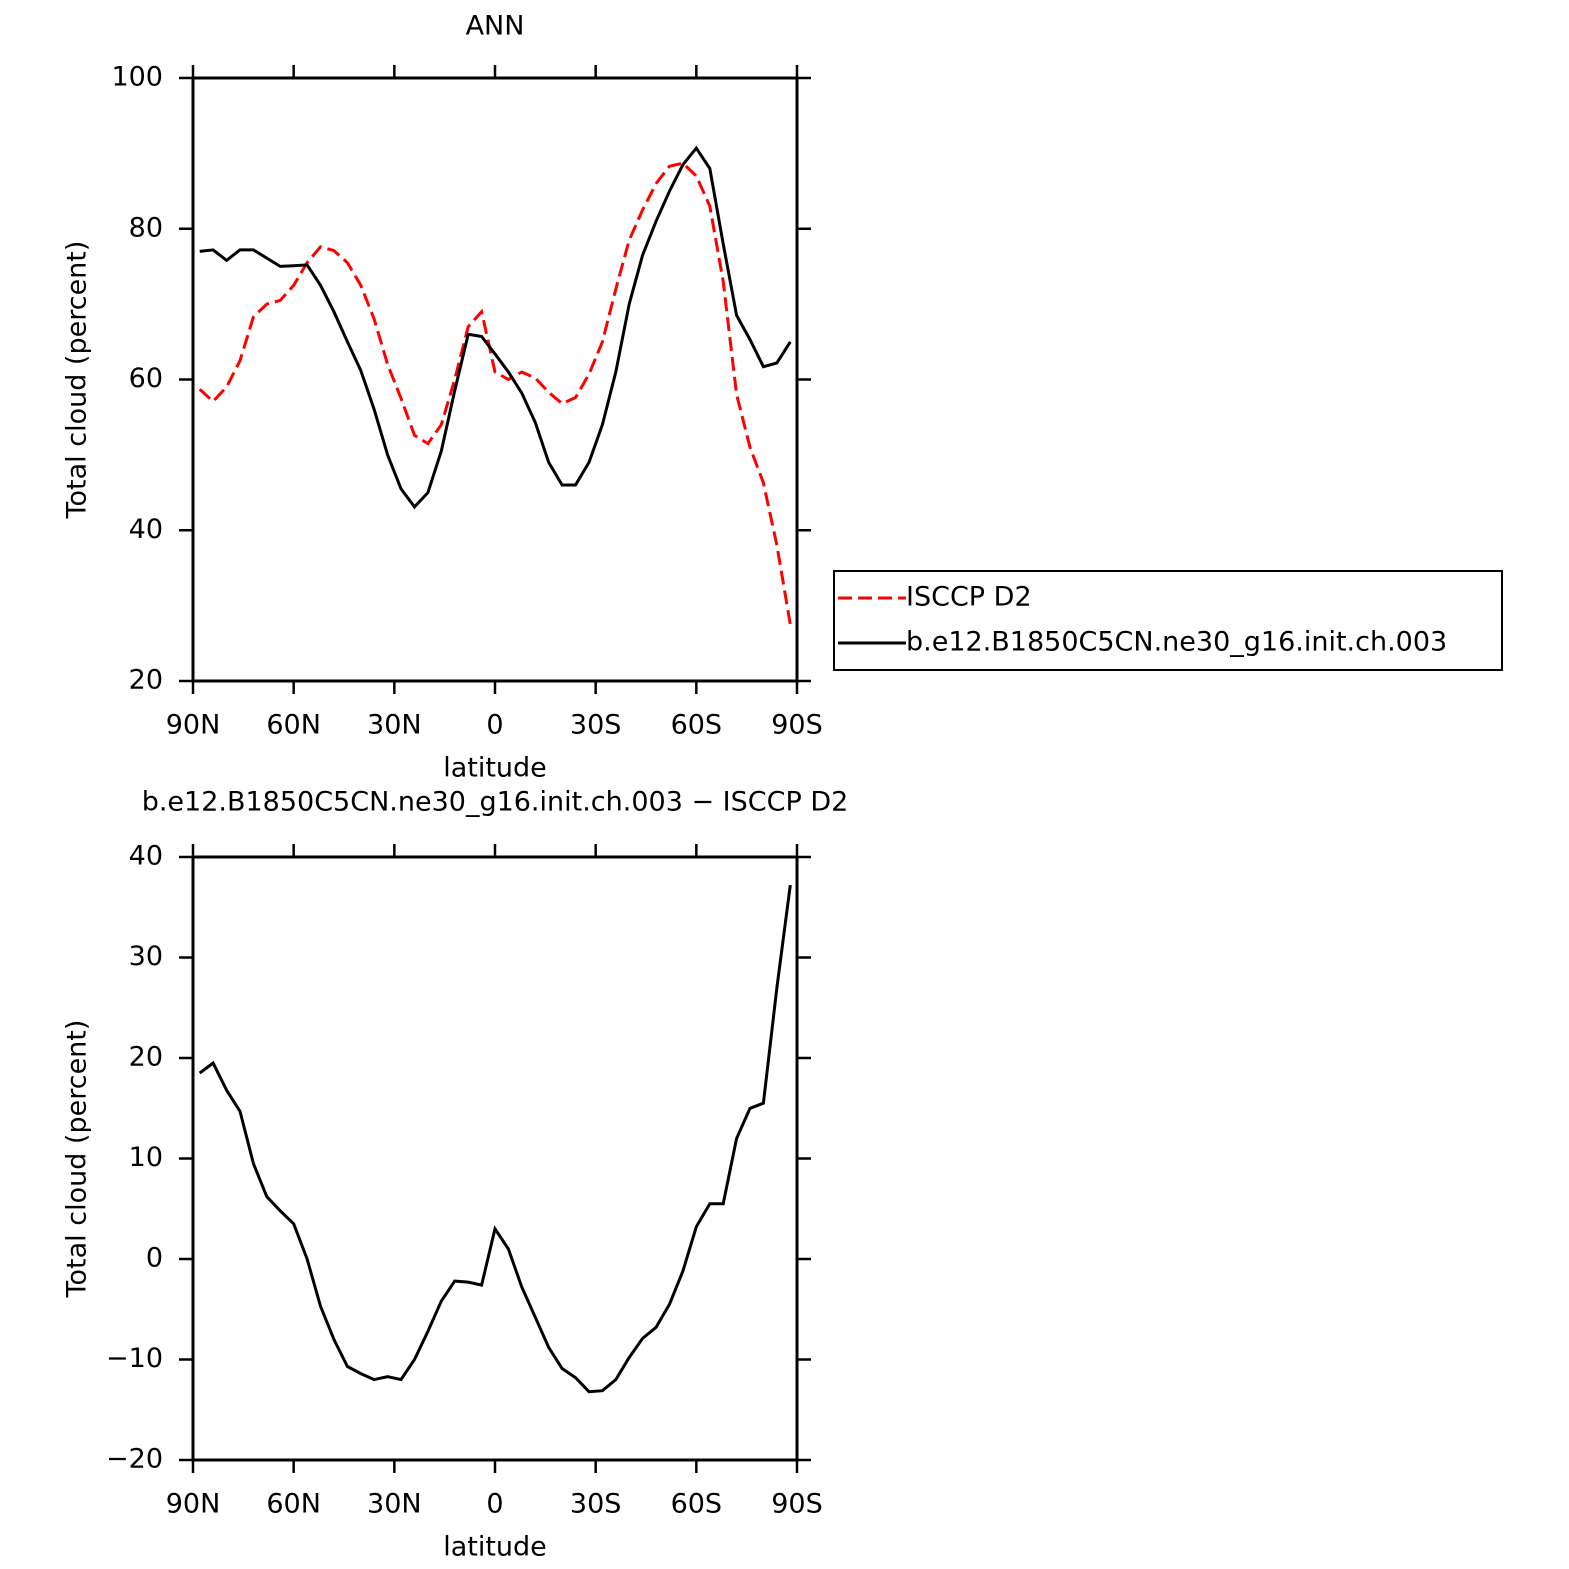 This screenshot has width=1569, height=1569. Describe the element at coordinates (146, 378) in the screenshot. I see `y-tick-label: 60` at that location.